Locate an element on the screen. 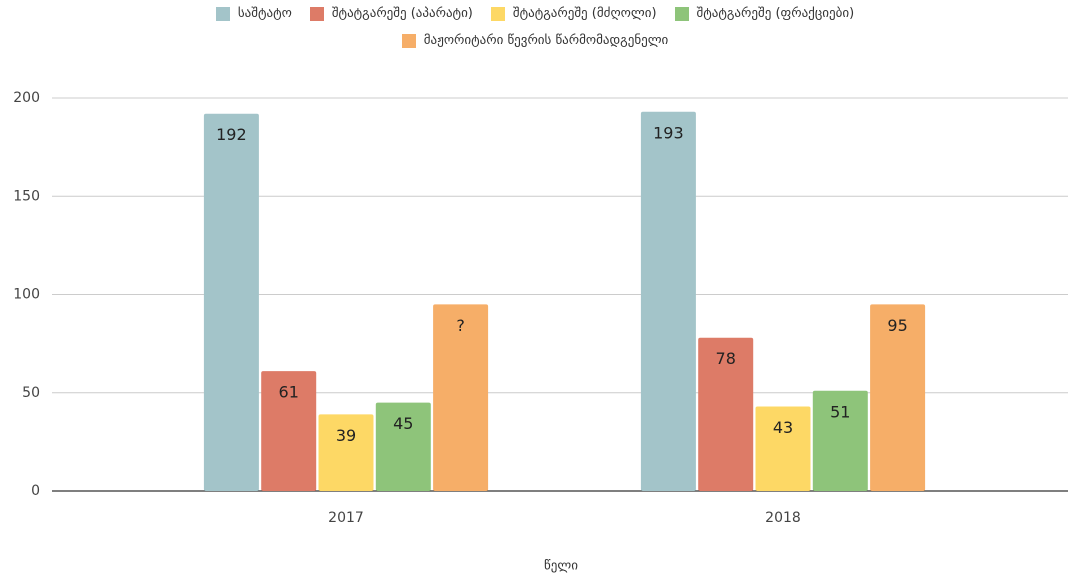 This screenshot has width=1069, height=581. legend-label: შტატგარეშე (მძღოლი) is located at coordinates (584, 13).